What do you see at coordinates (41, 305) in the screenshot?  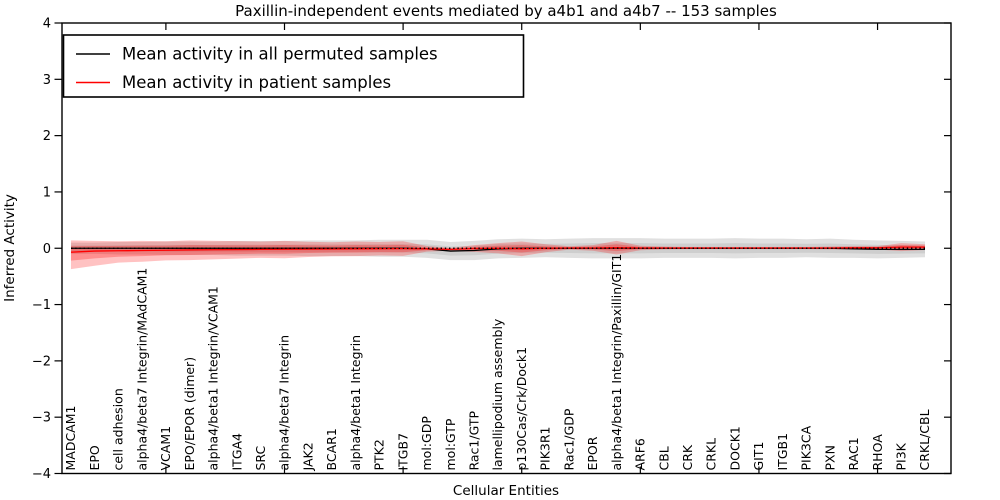 I see `y-tick-label: −1` at bounding box center [41, 305].